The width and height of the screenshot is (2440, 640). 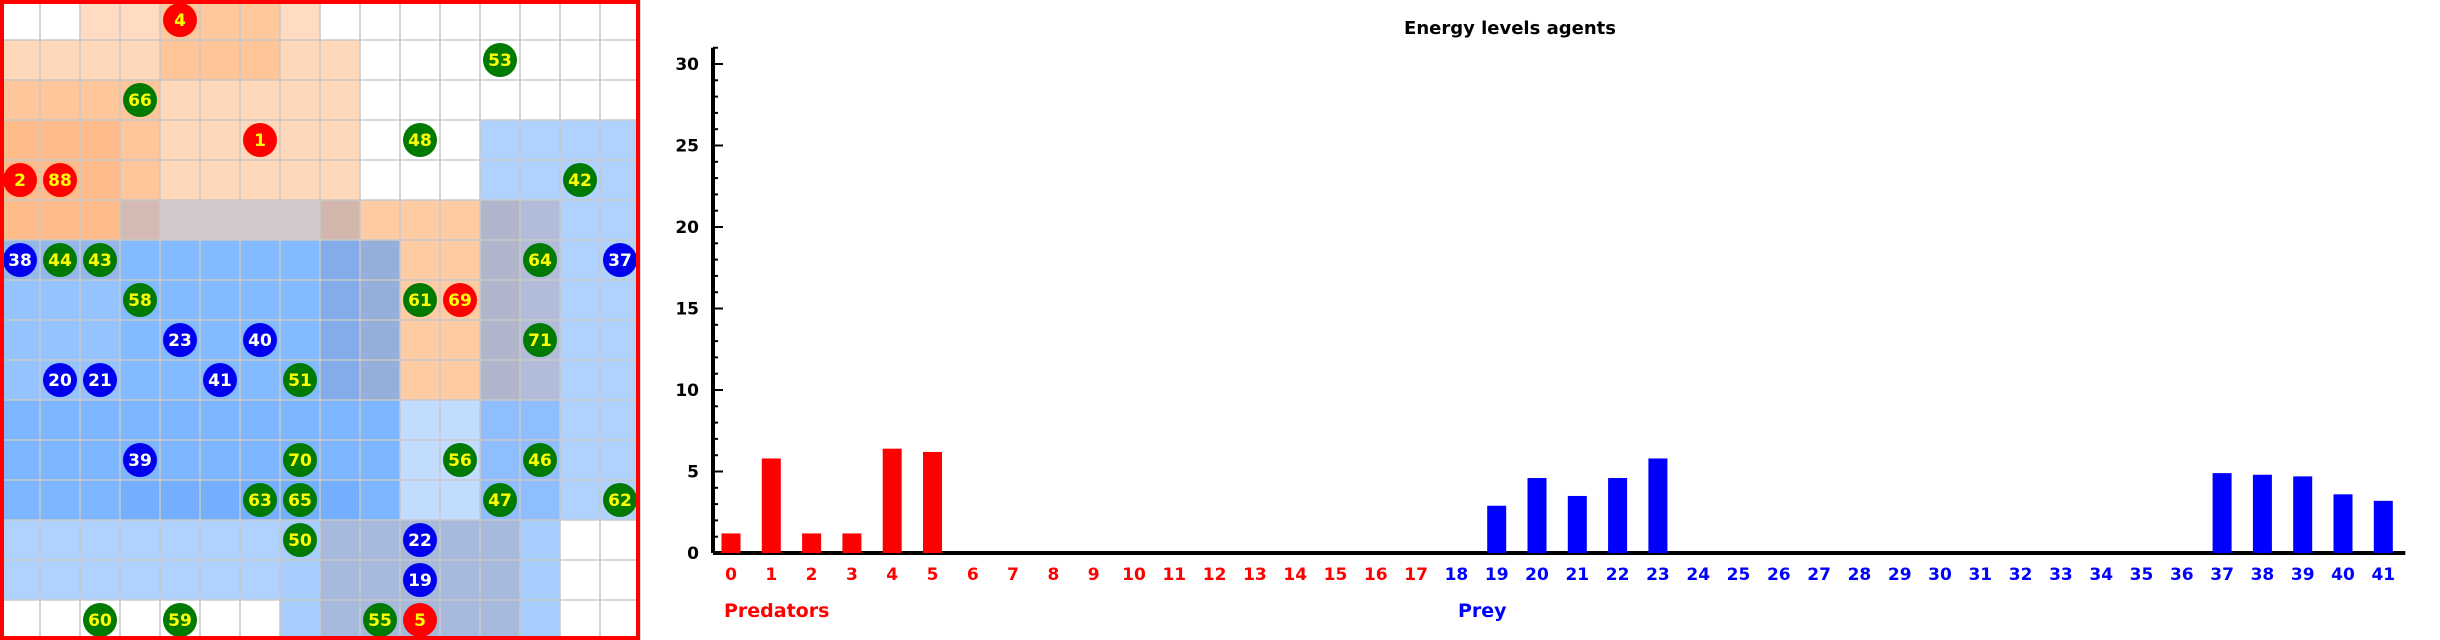 I want to click on series-labels: Predators Prey, so click(x=1115, y=611).